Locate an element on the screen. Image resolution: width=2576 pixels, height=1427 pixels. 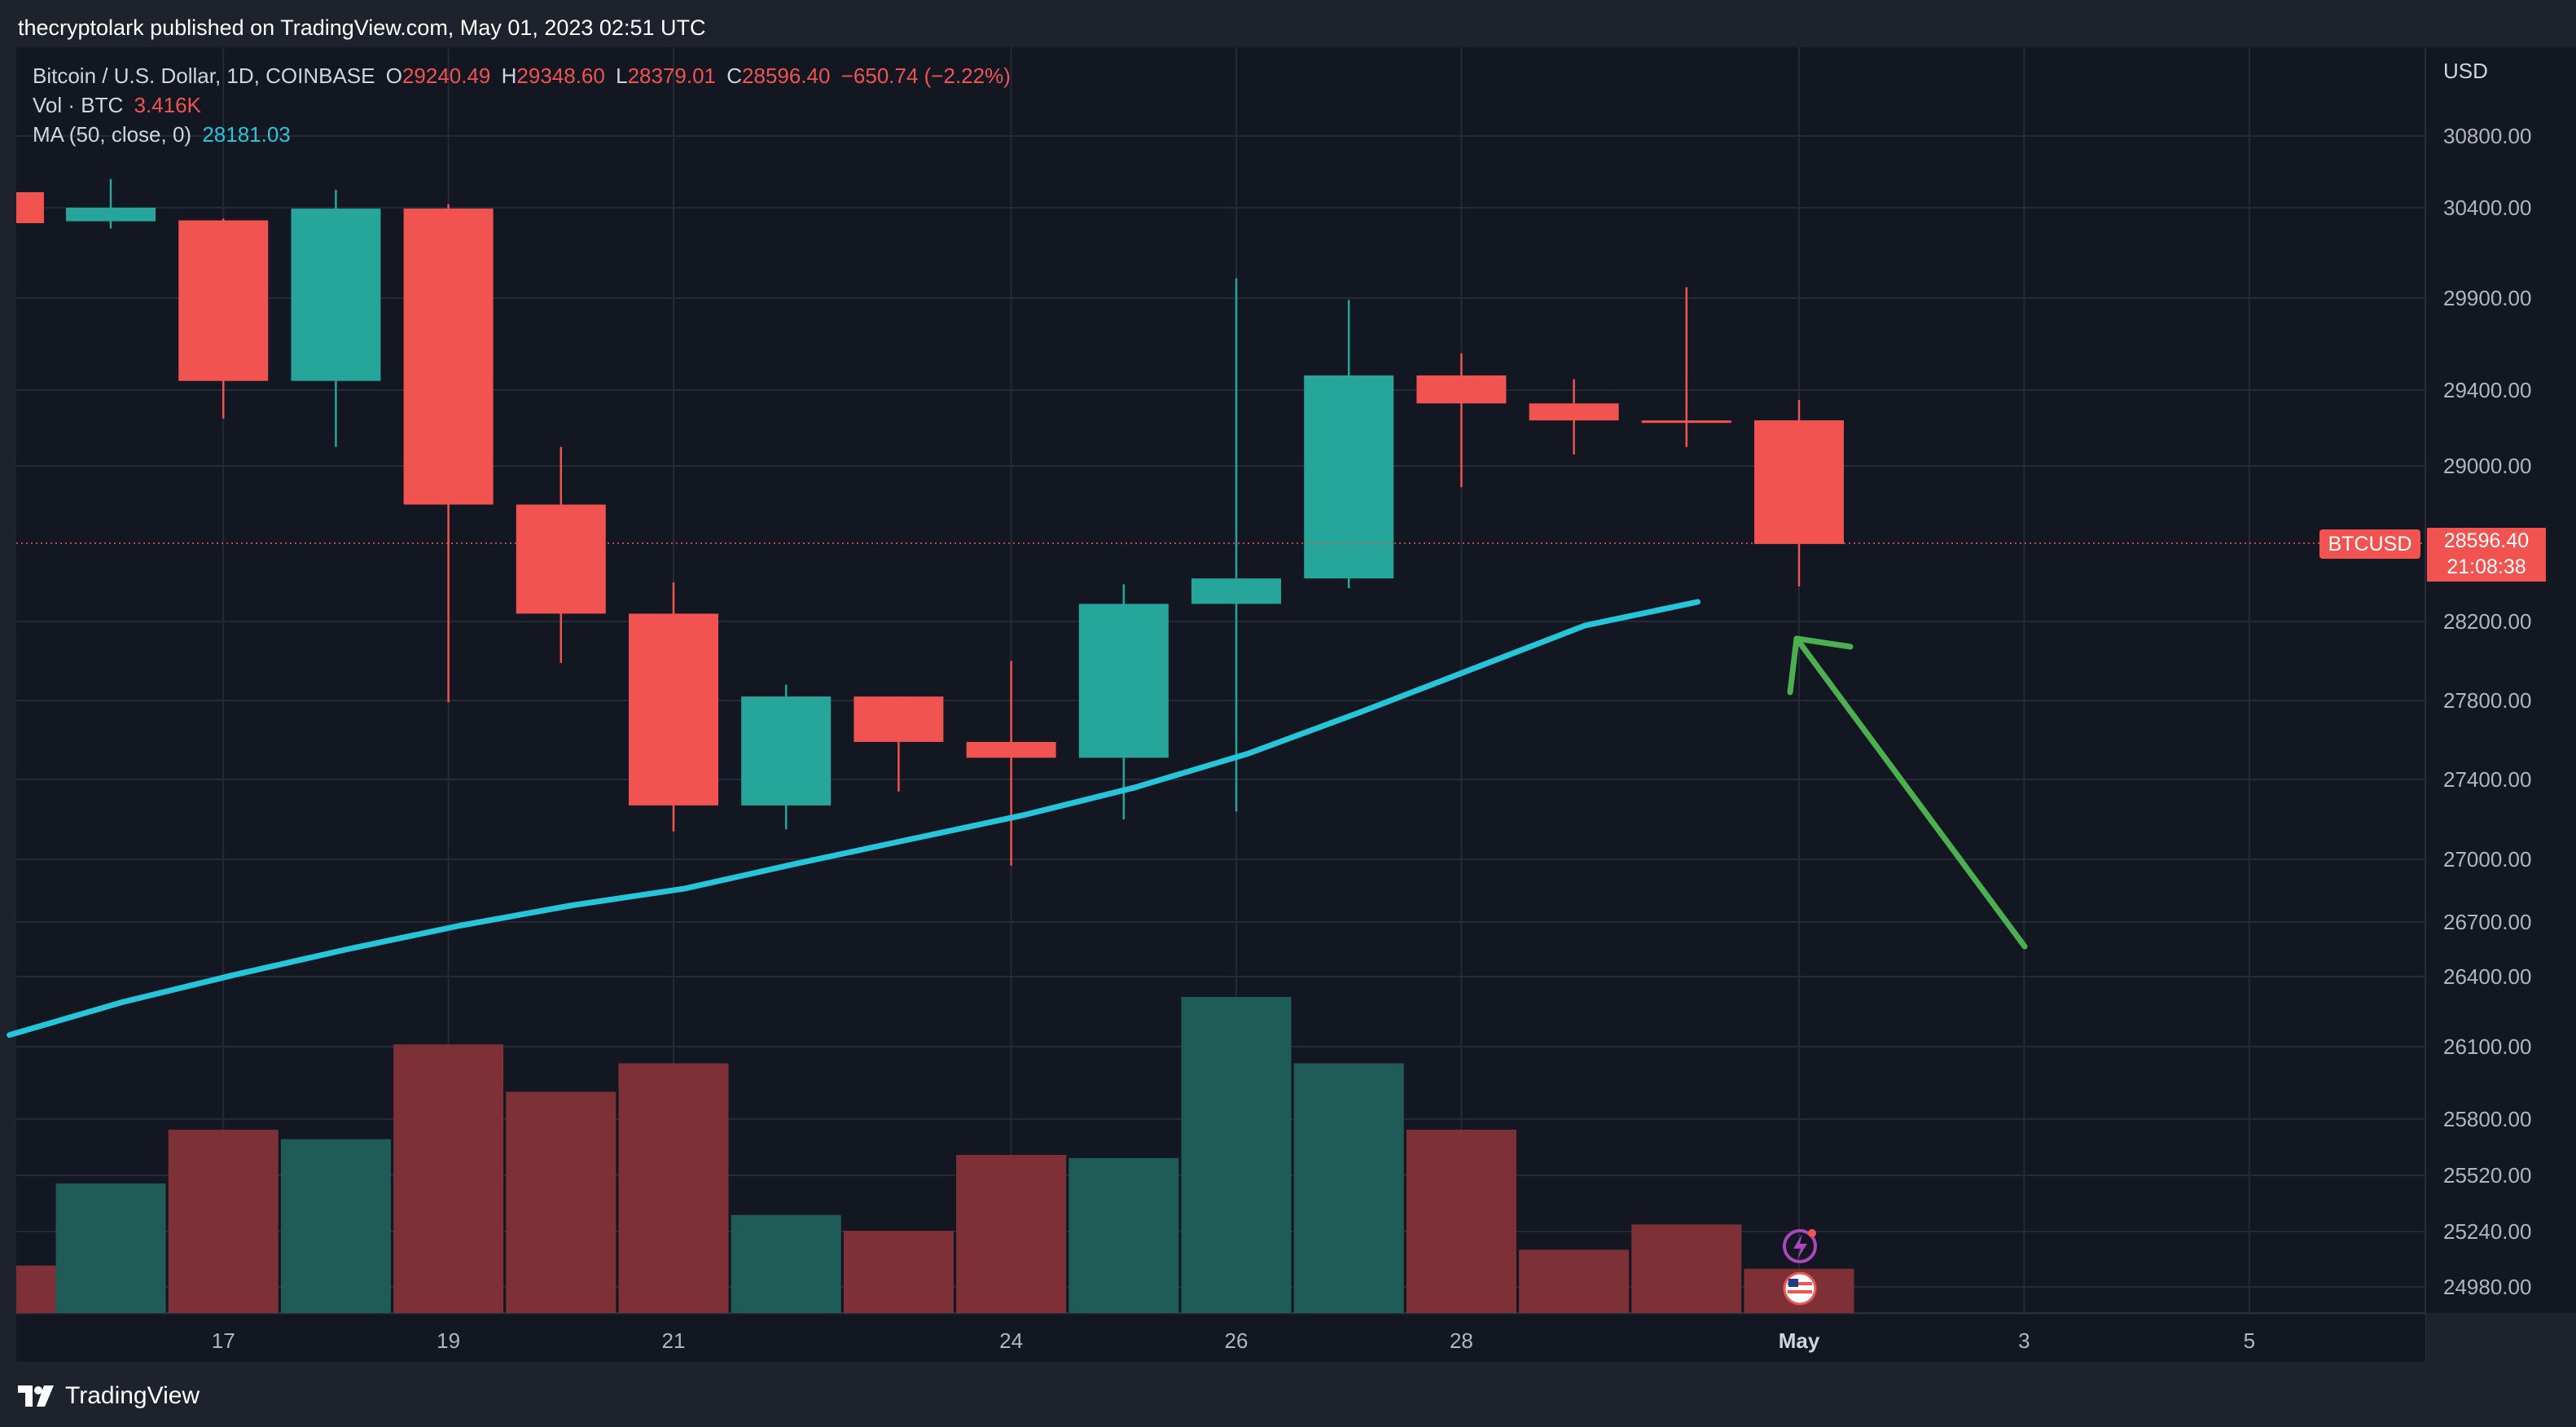
price-scale-bg is located at coordinates (2500, 680).